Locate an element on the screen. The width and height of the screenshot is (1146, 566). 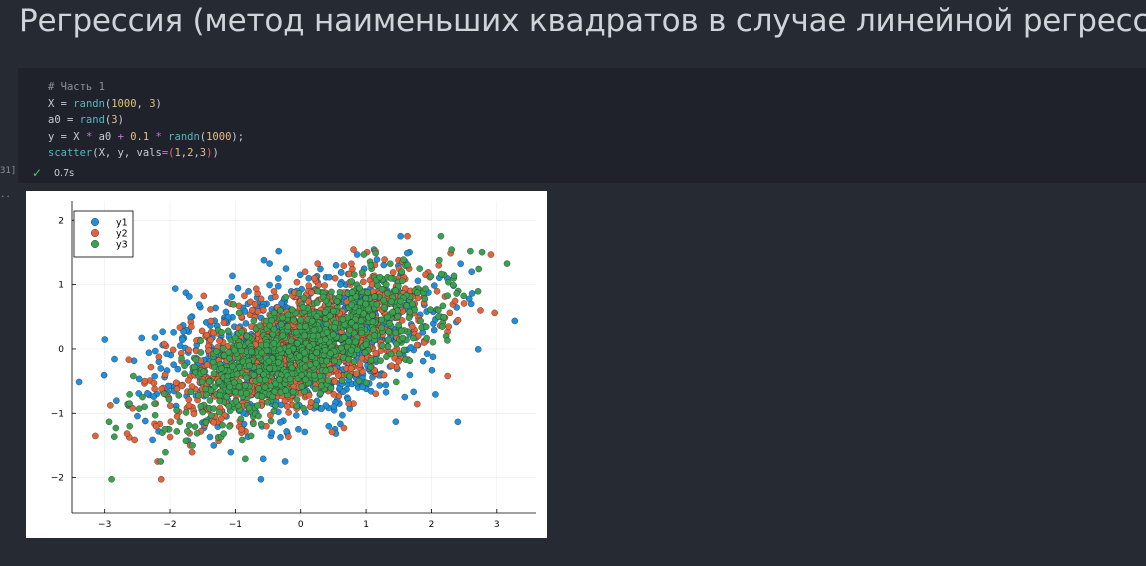
execution-count: 31] is located at coordinates (8, 171).